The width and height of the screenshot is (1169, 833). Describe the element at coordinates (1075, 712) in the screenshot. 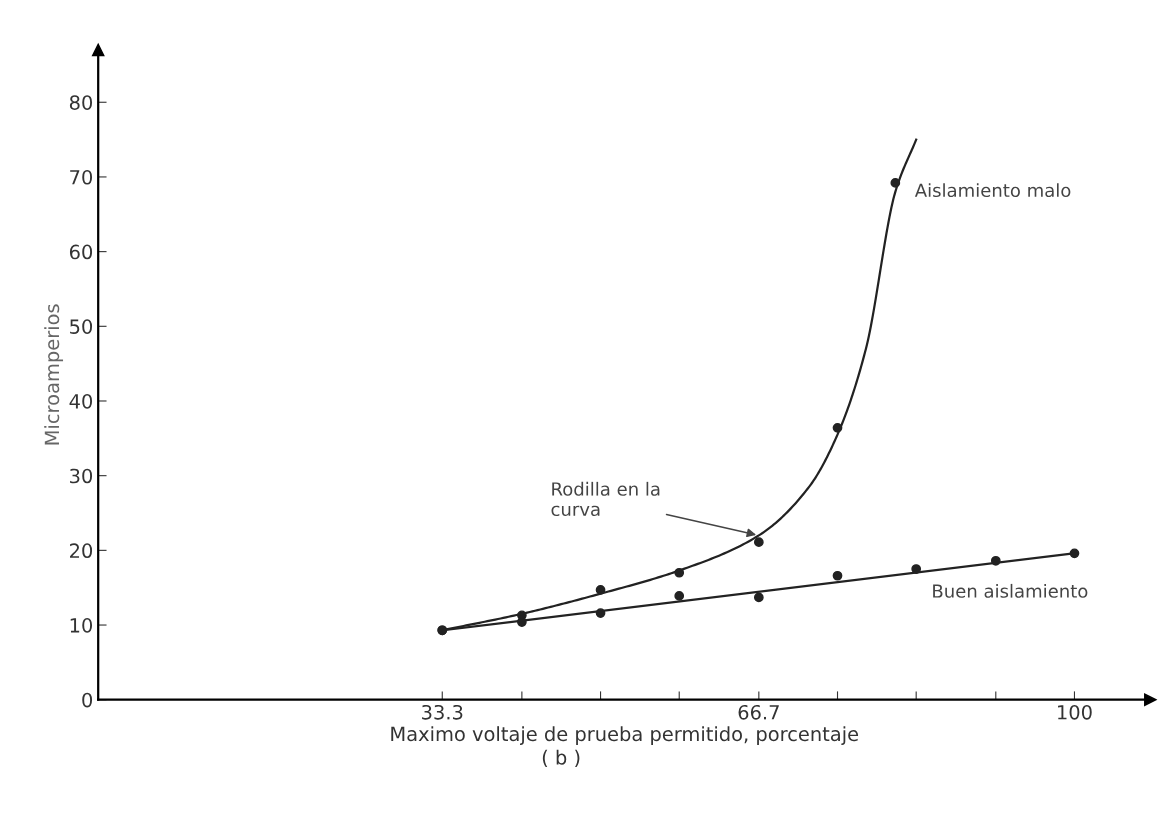

I see `x-tick-label: 100` at that location.